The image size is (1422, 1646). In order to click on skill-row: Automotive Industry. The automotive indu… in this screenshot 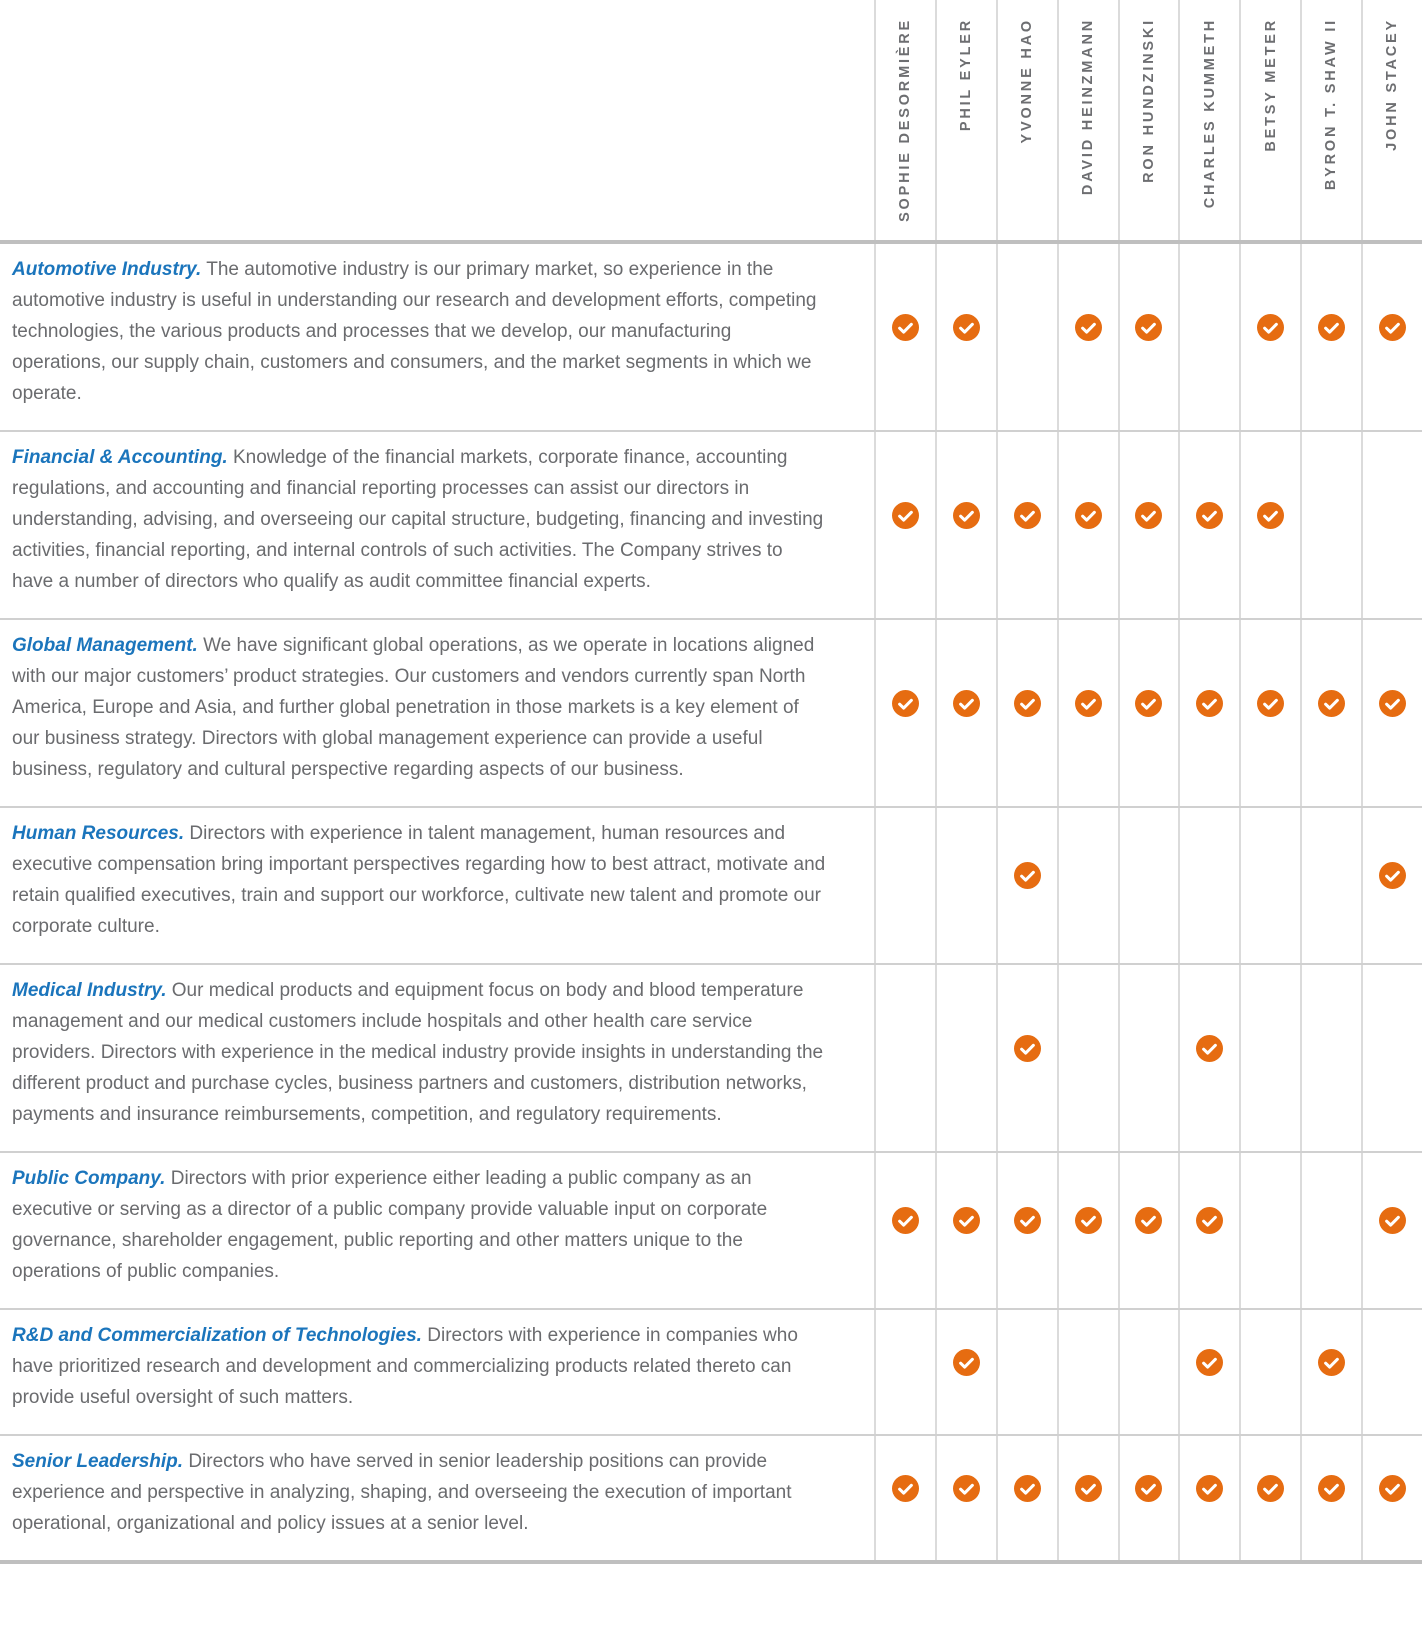, I will do `click(711, 337)`.